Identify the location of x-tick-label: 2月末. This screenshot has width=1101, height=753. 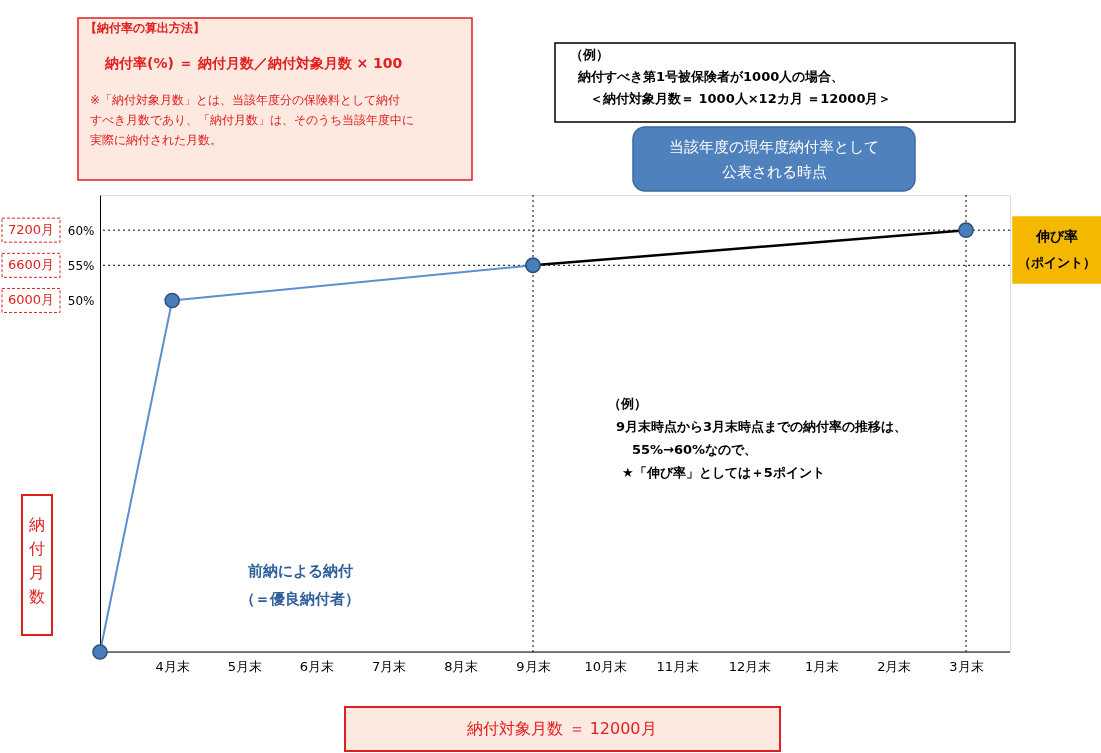
(894, 666).